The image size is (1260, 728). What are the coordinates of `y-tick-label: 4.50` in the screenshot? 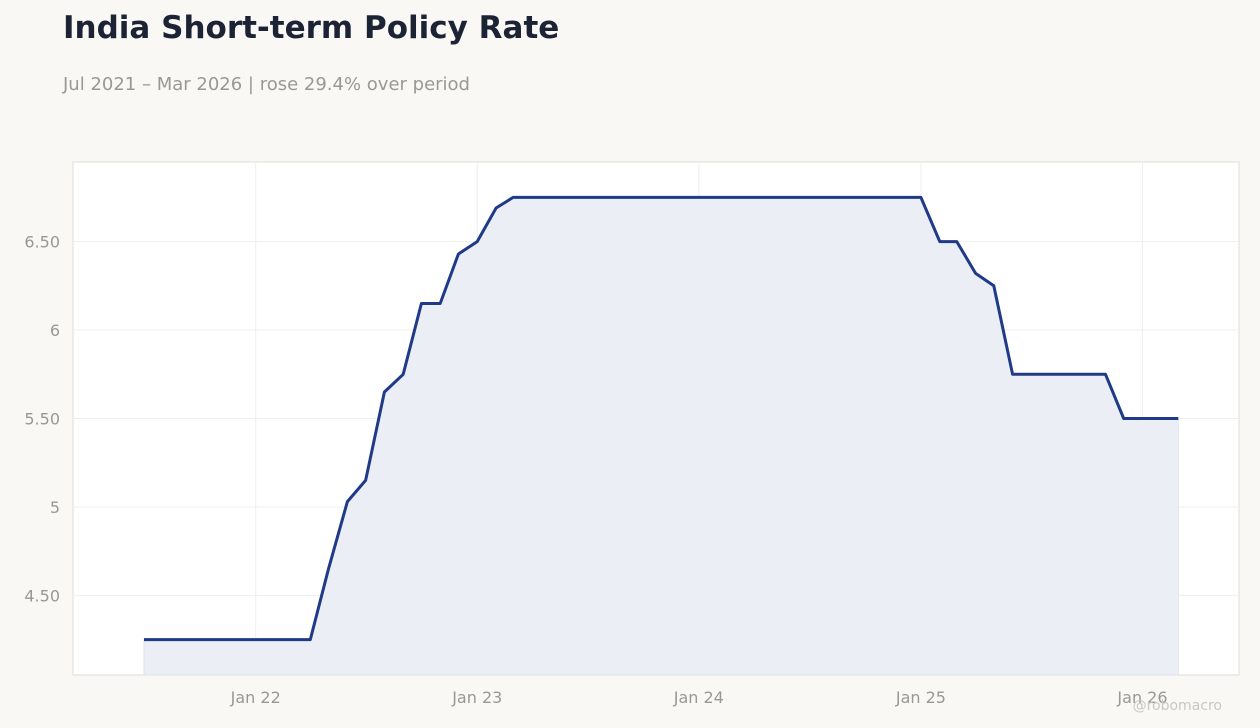 It's located at (42, 595).